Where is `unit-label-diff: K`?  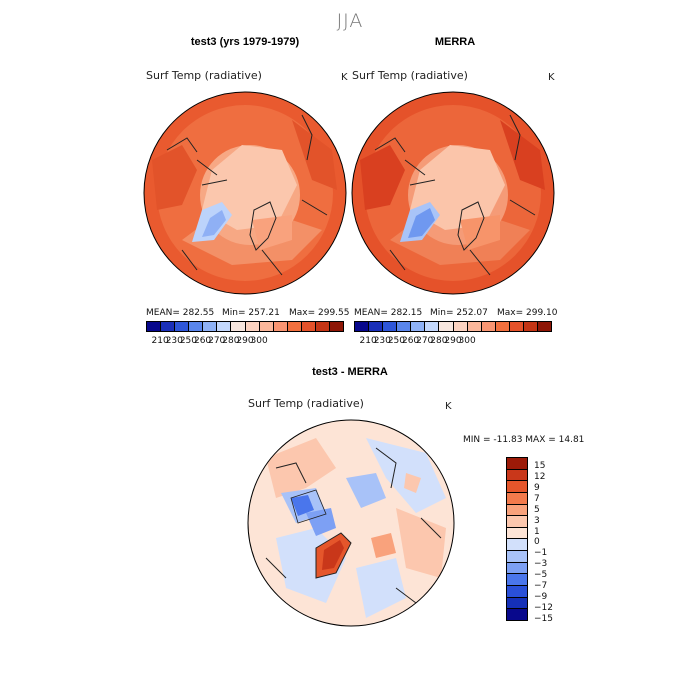
unit-label-diff: K is located at coordinates (448, 406).